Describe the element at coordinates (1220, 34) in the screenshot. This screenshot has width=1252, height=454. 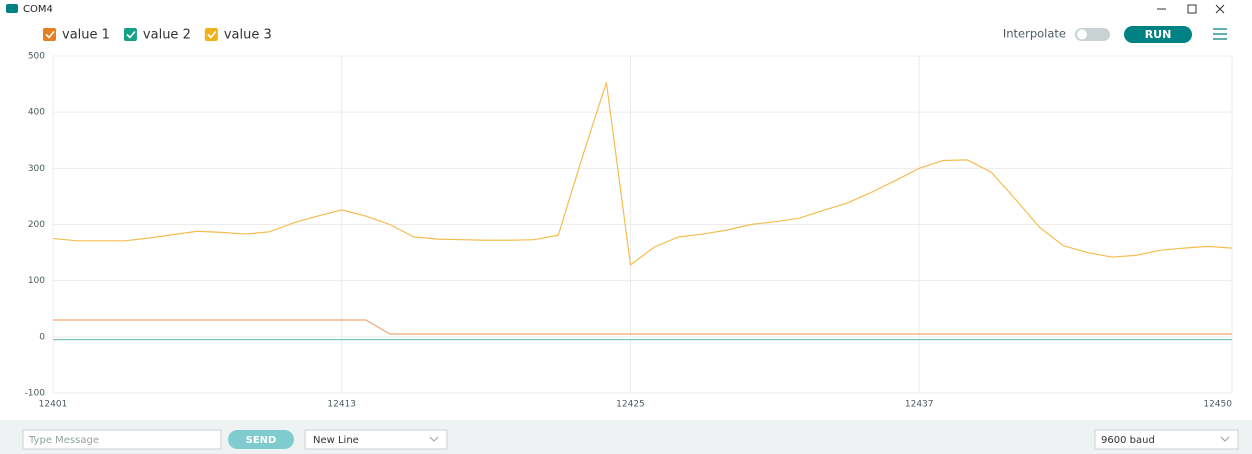
I see `clear-button` at that location.